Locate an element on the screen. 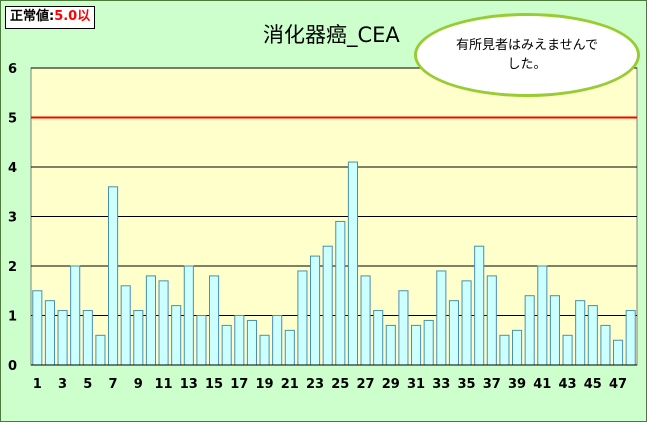  x-tick-label: 41 is located at coordinates (542, 384).